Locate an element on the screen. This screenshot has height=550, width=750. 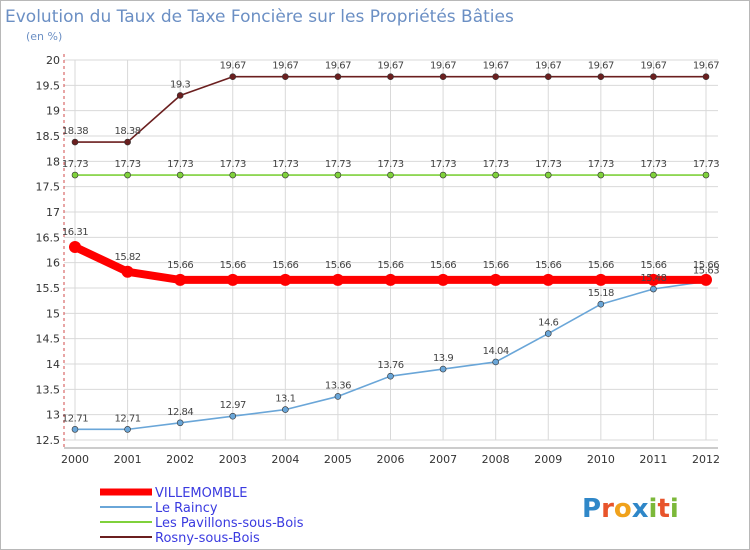
y-tick-label: 18.5 is located at coordinates (48, 136).